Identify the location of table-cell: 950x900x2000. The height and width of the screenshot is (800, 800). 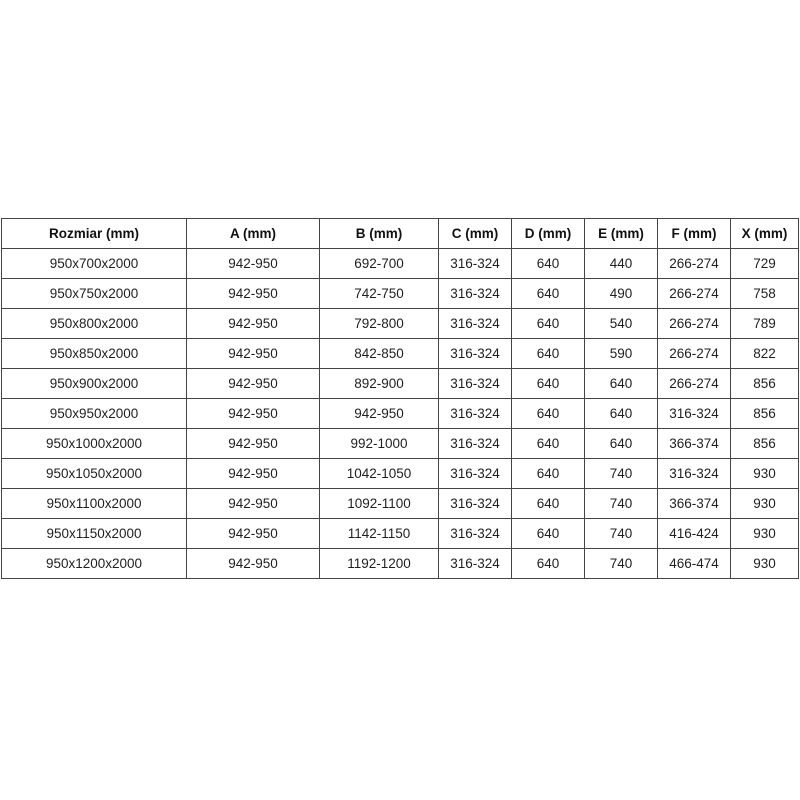
(94, 383).